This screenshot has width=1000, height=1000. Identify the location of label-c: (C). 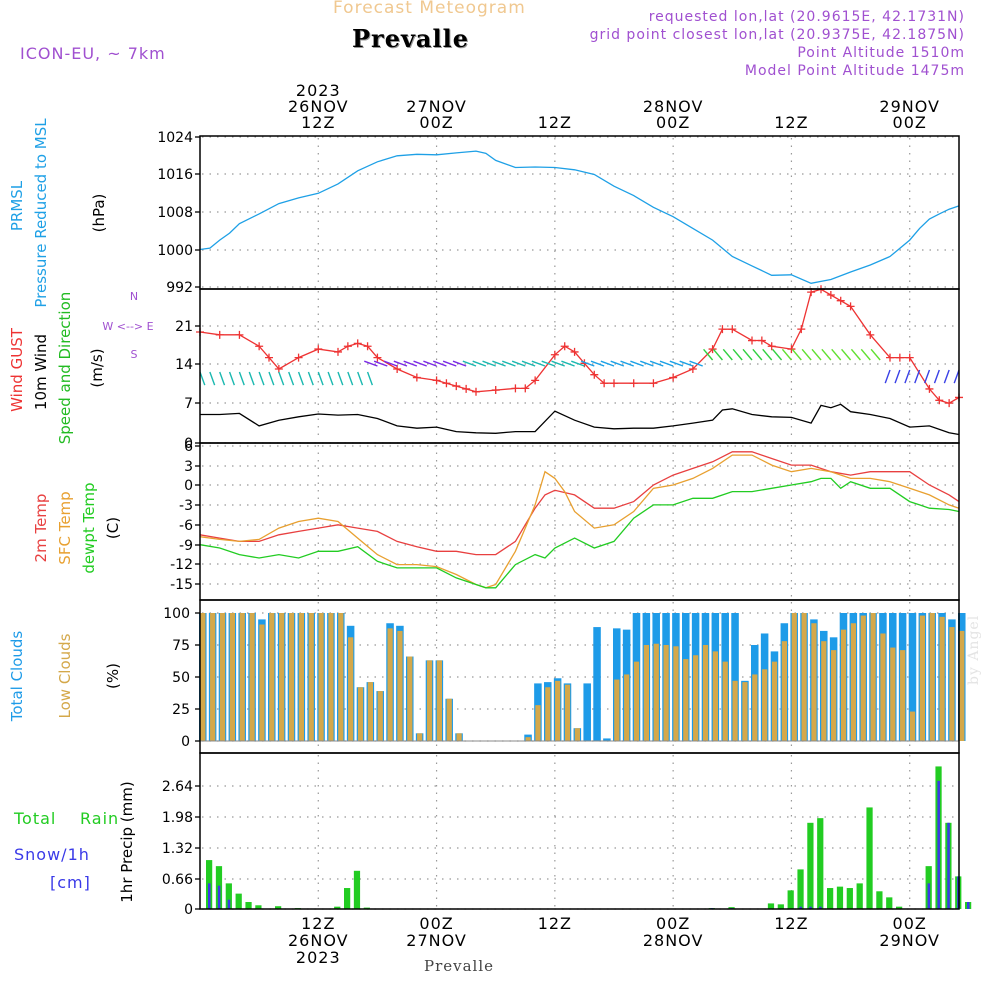
(113, 528).